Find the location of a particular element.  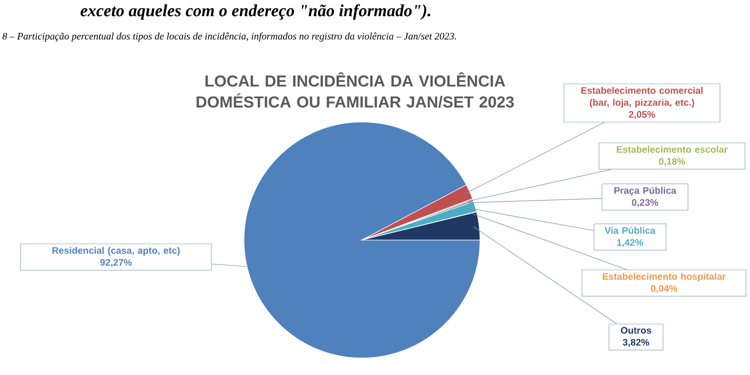

data-label: 0,04% is located at coordinates (664, 289).